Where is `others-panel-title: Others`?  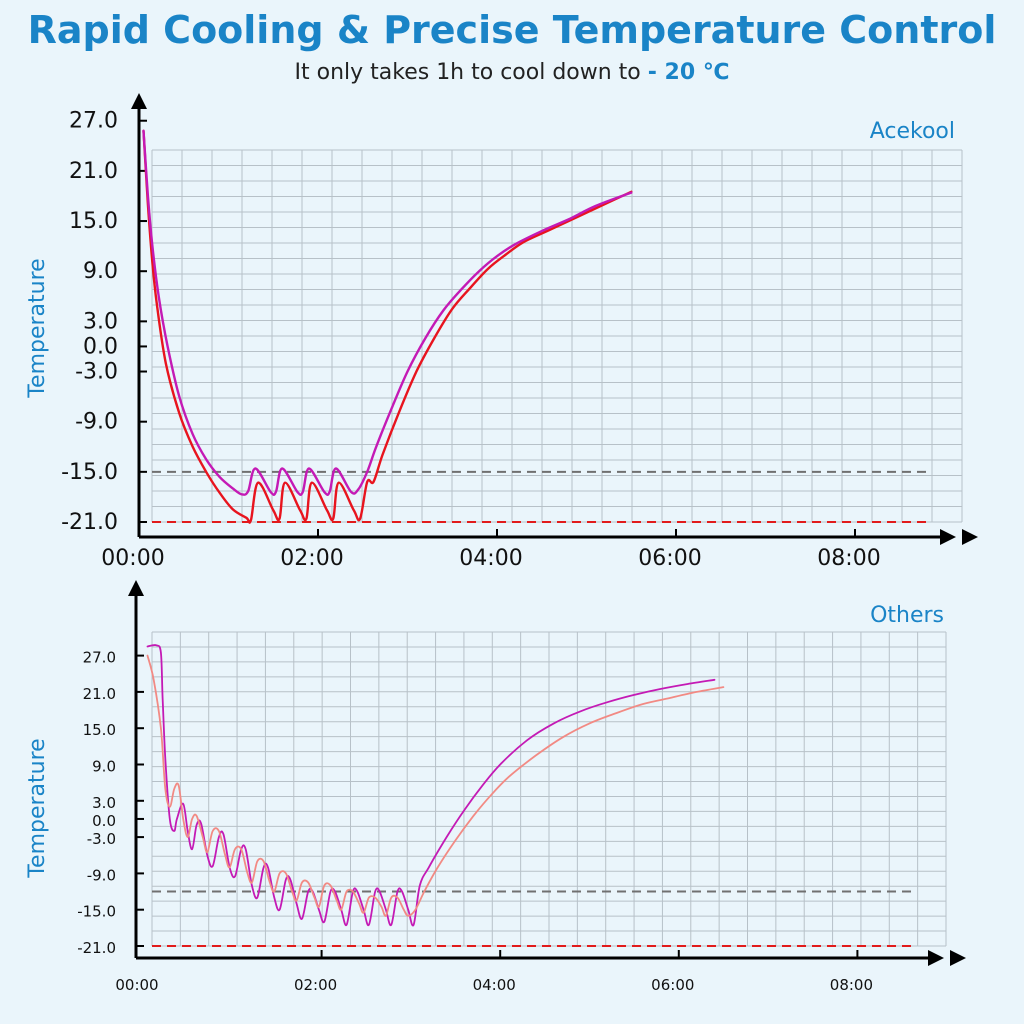 others-panel-title: Others is located at coordinates (907, 615).